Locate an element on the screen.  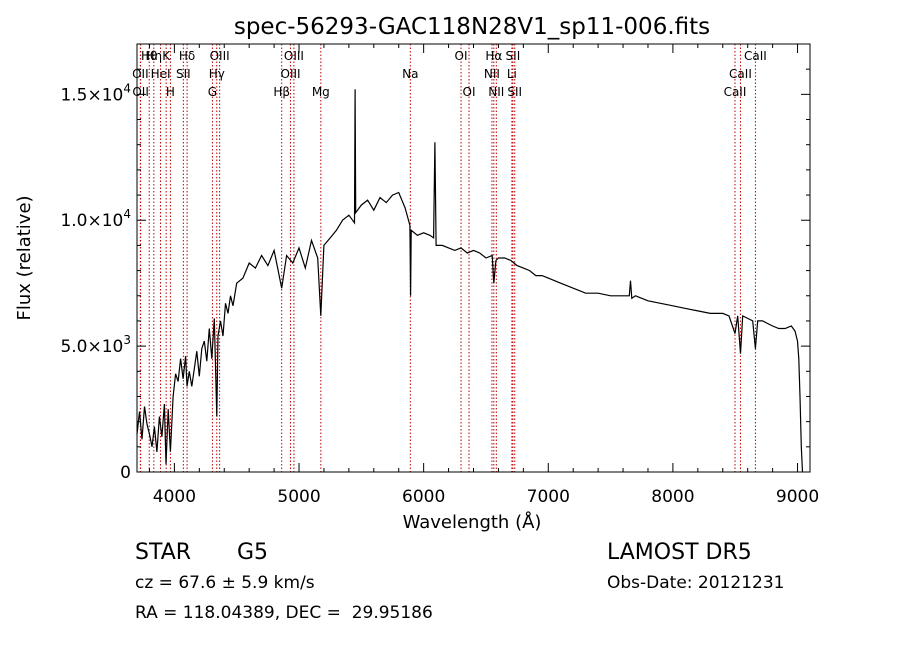
chart-title: spec-56293-GAC118N28V1_sp11-006.fits is located at coordinates (472, 27).